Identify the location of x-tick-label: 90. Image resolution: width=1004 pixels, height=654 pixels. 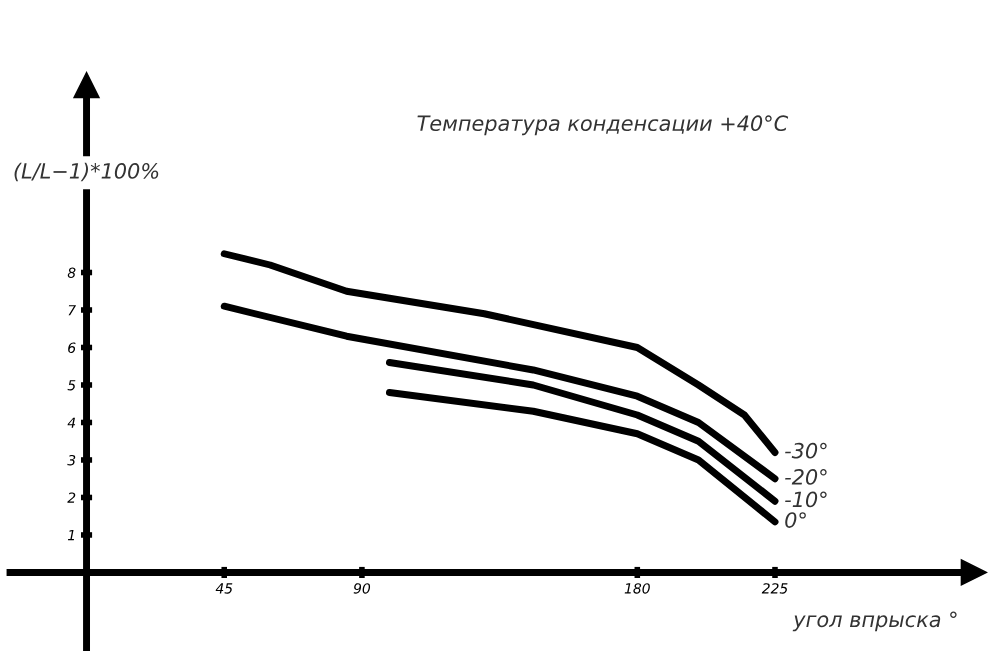
(362, 588).